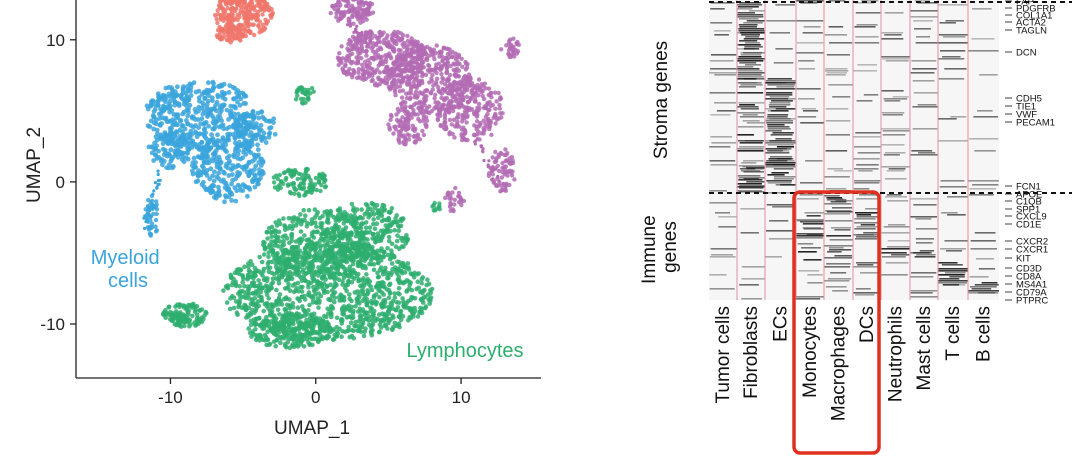 The image size is (1074, 457). Describe the element at coordinates (60, 182) in the screenshot. I see `umap-ytick-label: 0` at that location.